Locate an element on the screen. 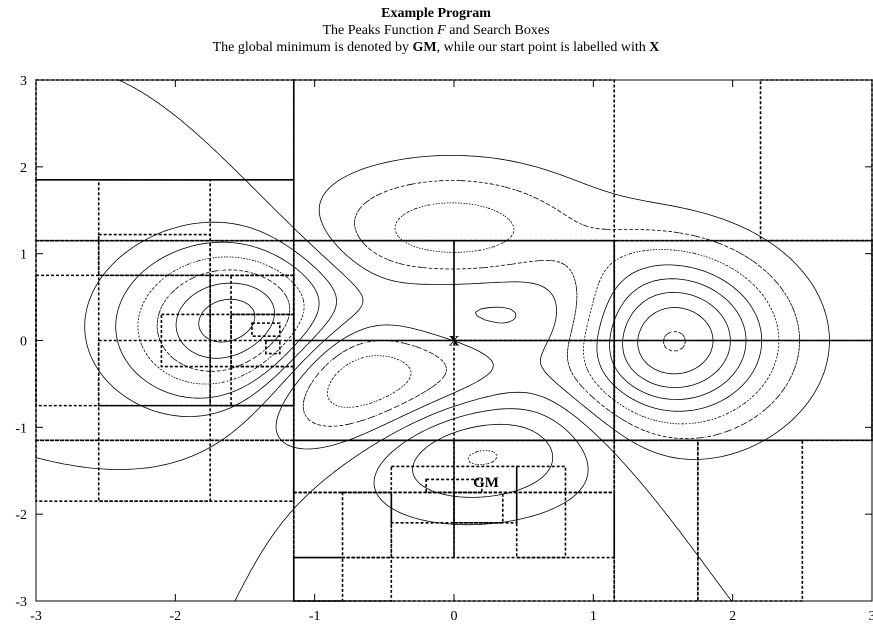  chart-title: Example Program is located at coordinates (436, 13).